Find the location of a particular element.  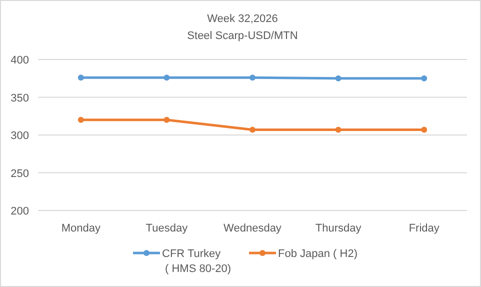

x-tick-label: Friday is located at coordinates (424, 228).